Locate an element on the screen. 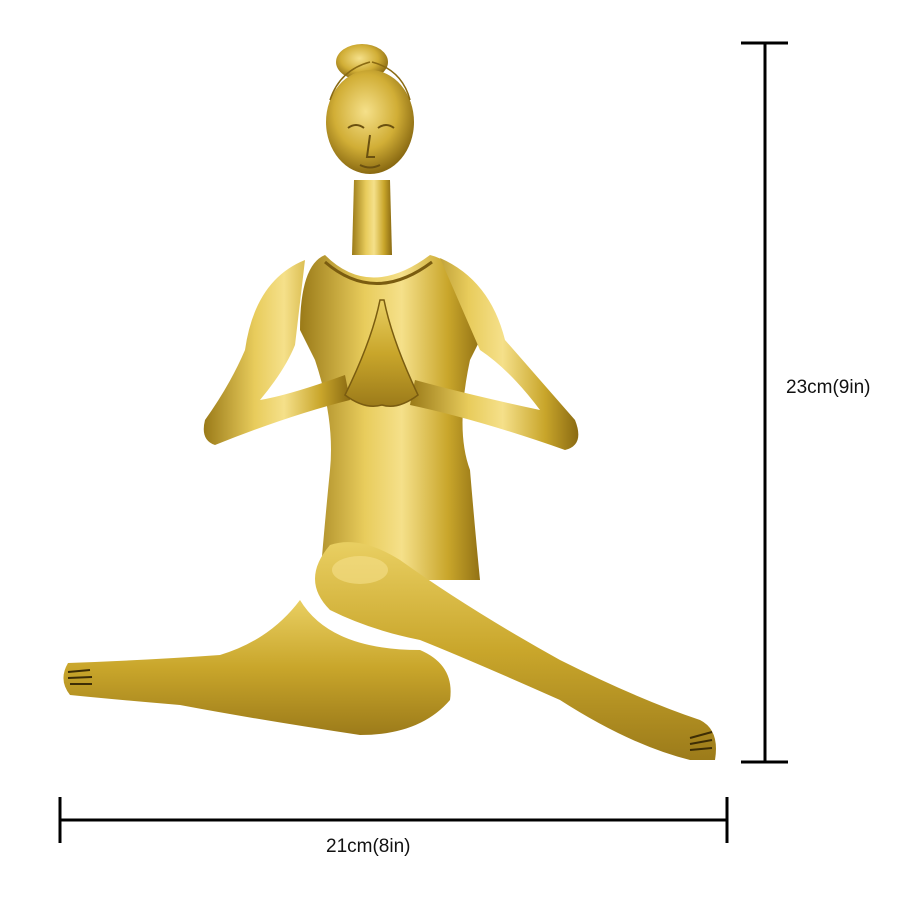 Image resolution: width=900 pixels, height=900 pixels. neck is located at coordinates (372, 217).